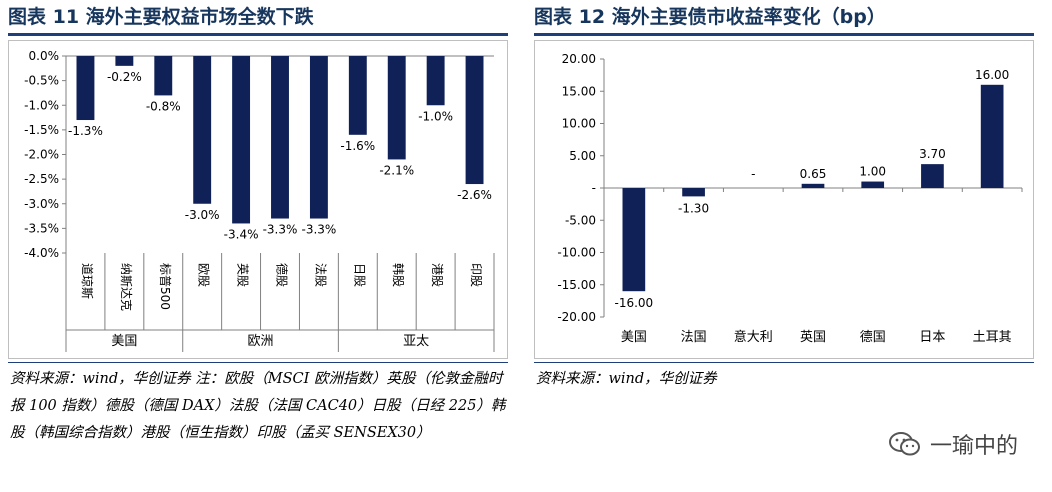 Image resolution: width=1052 pixels, height=492 pixels. I want to click on category-label: 法国, so click(694, 337).